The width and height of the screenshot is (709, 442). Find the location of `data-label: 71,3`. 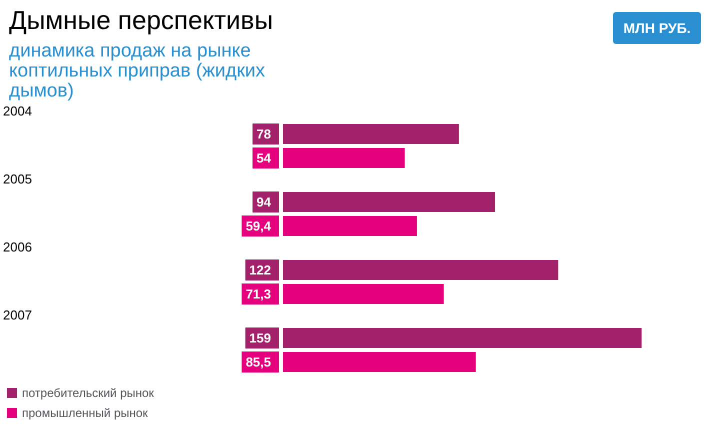

data-label: 71,3 is located at coordinates (258, 294).